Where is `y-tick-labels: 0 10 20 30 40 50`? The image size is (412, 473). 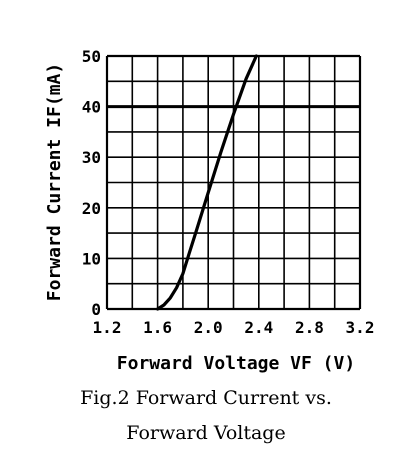 y-tick-labels: 0 10 20 30 40 50 is located at coordinates (91, 183).